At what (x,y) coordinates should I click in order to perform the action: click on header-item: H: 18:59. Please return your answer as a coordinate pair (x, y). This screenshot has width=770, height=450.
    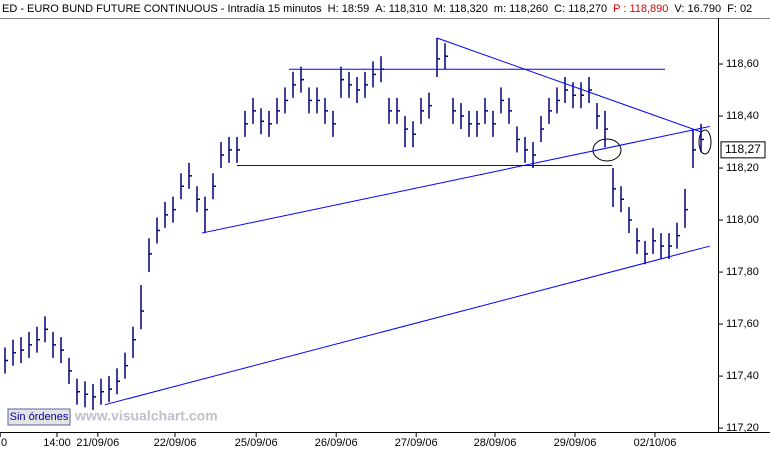
    Looking at the image, I should click on (349, 9).